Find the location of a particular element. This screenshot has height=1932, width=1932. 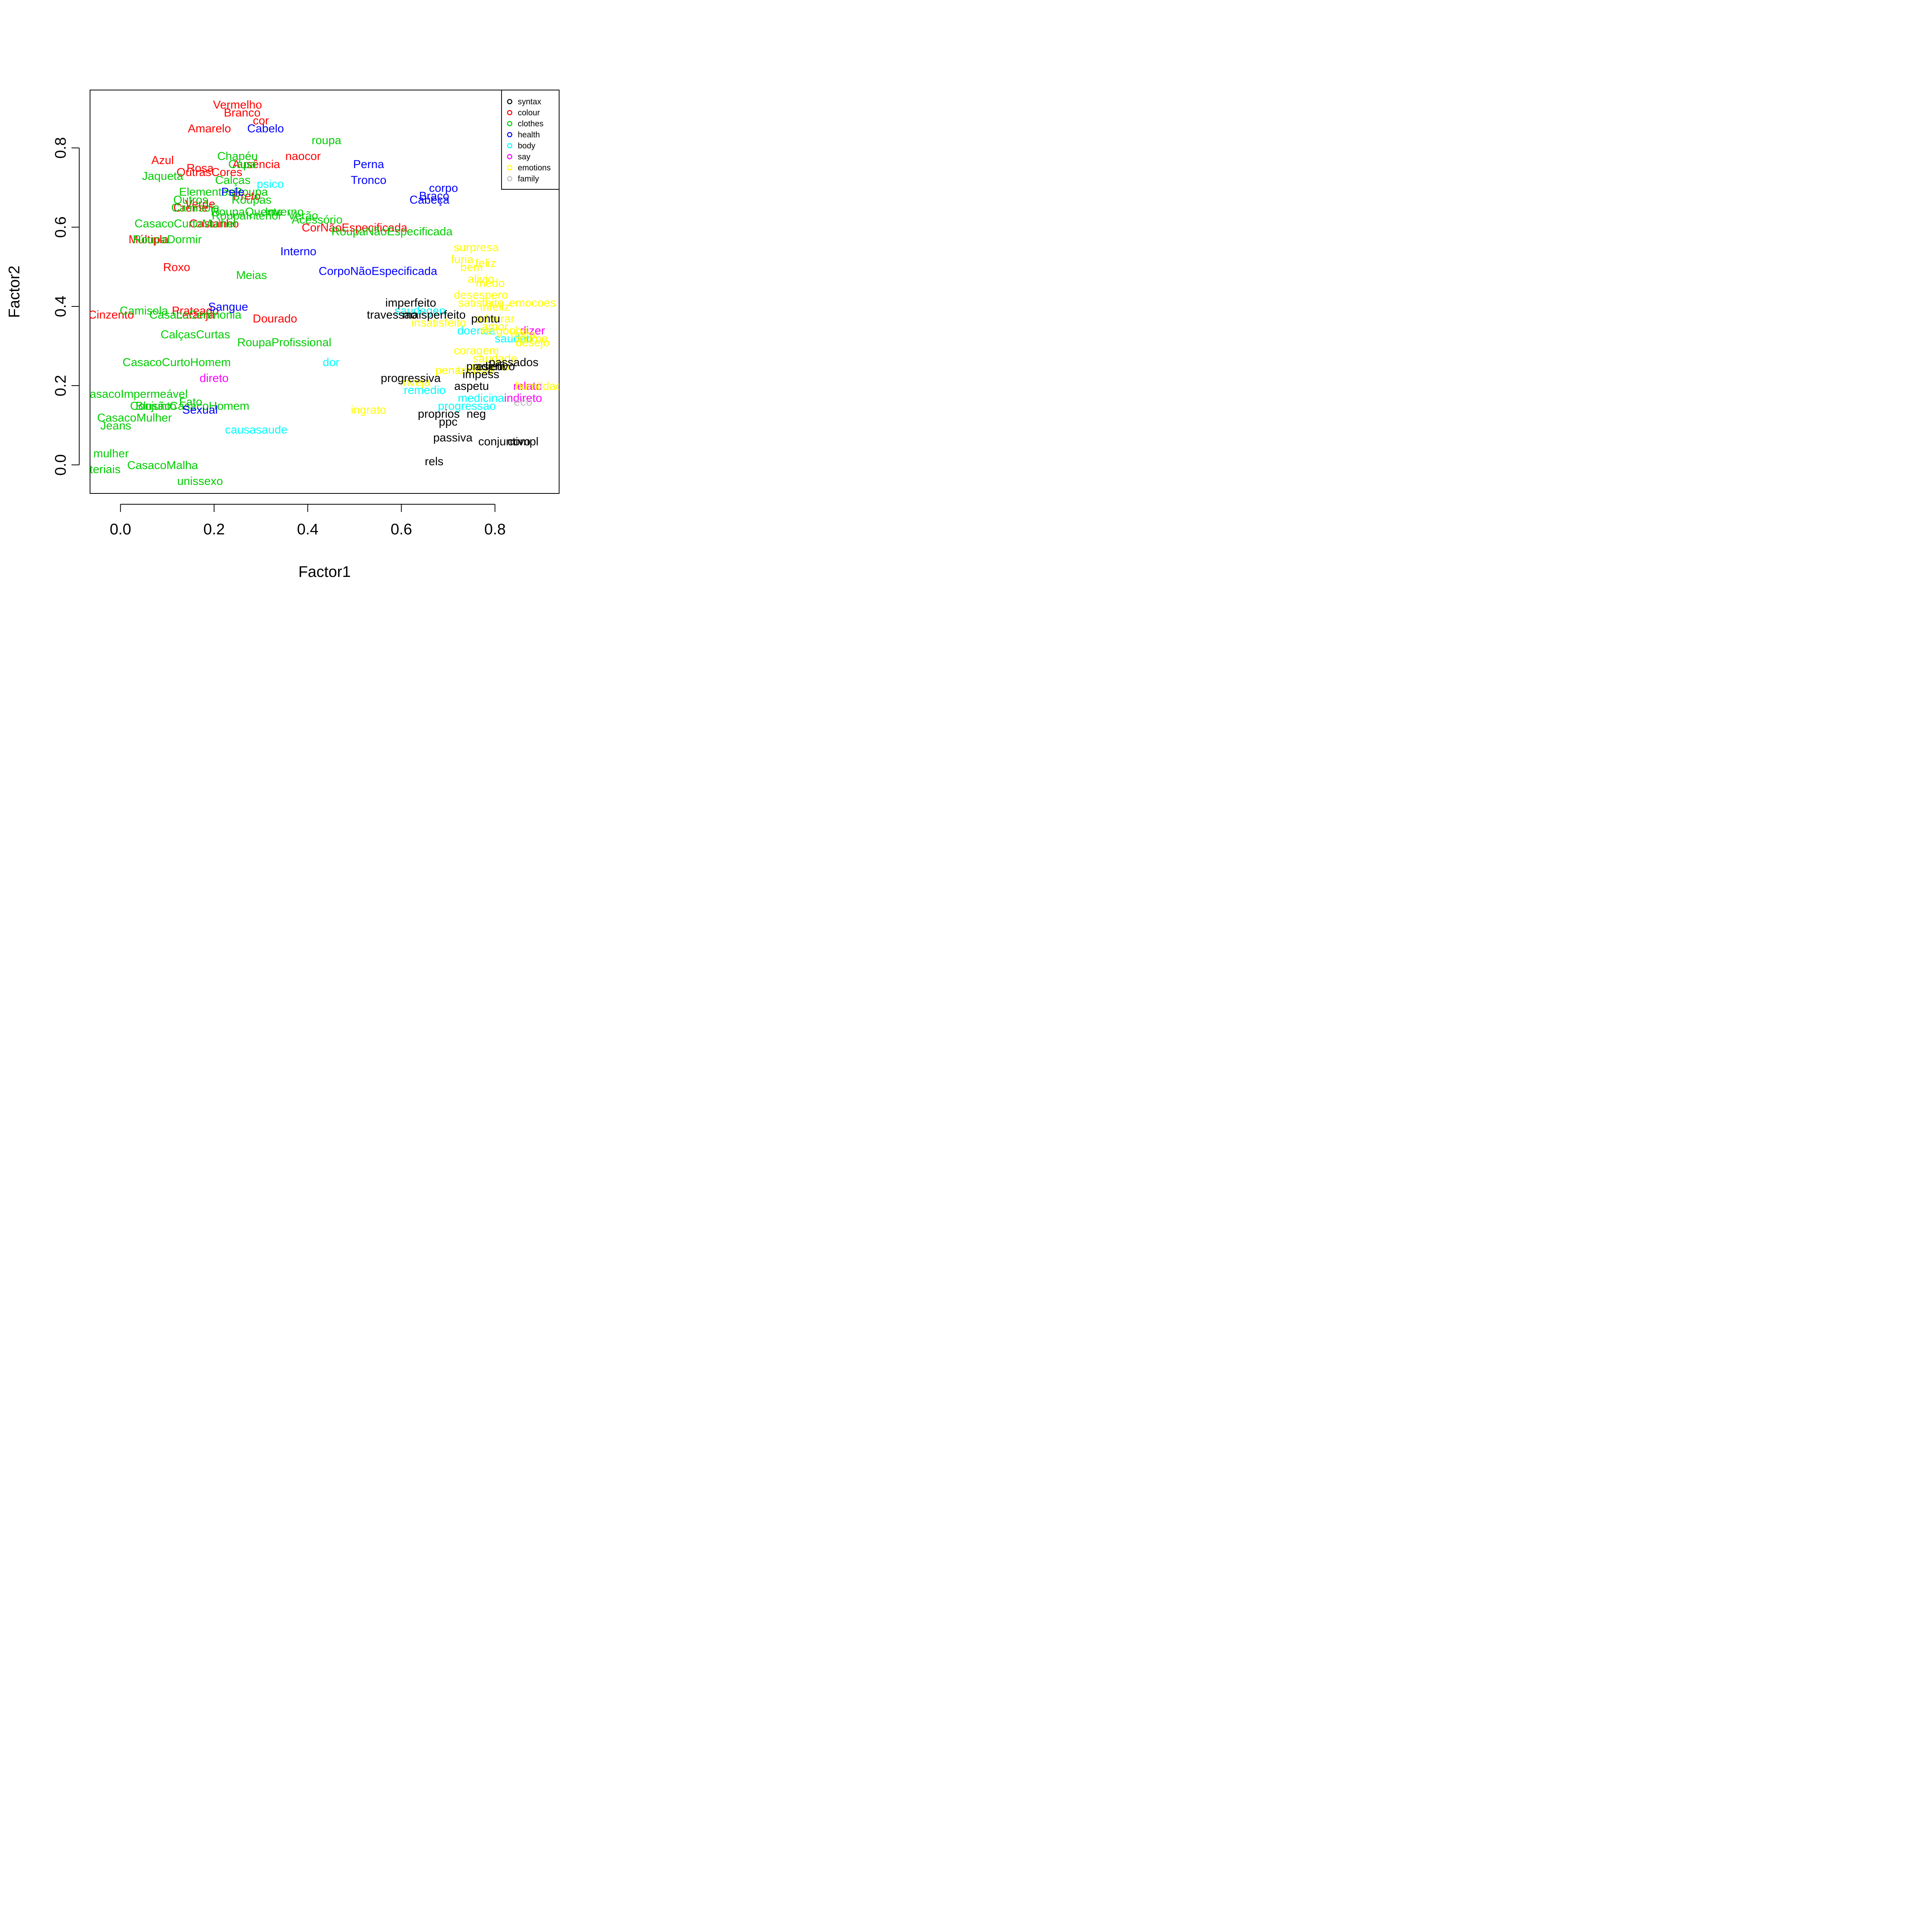

point-label-body: dor is located at coordinates (331, 362).